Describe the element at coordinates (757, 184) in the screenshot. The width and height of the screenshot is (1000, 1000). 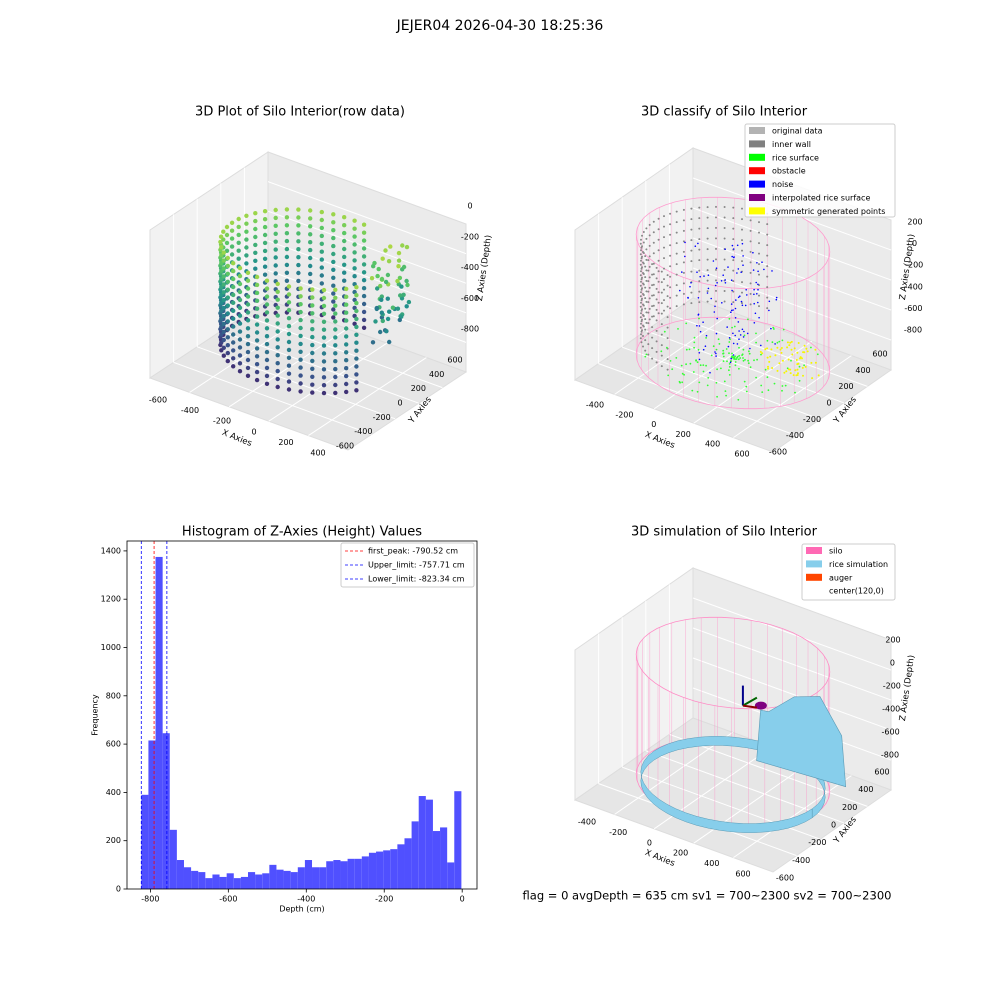
I see `legend-swatch` at that location.